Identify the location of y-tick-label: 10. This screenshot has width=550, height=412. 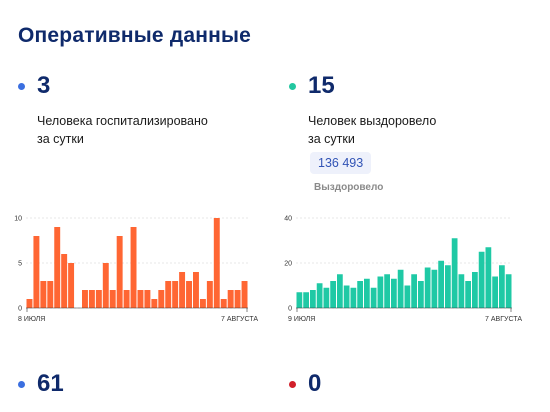
(18, 219).